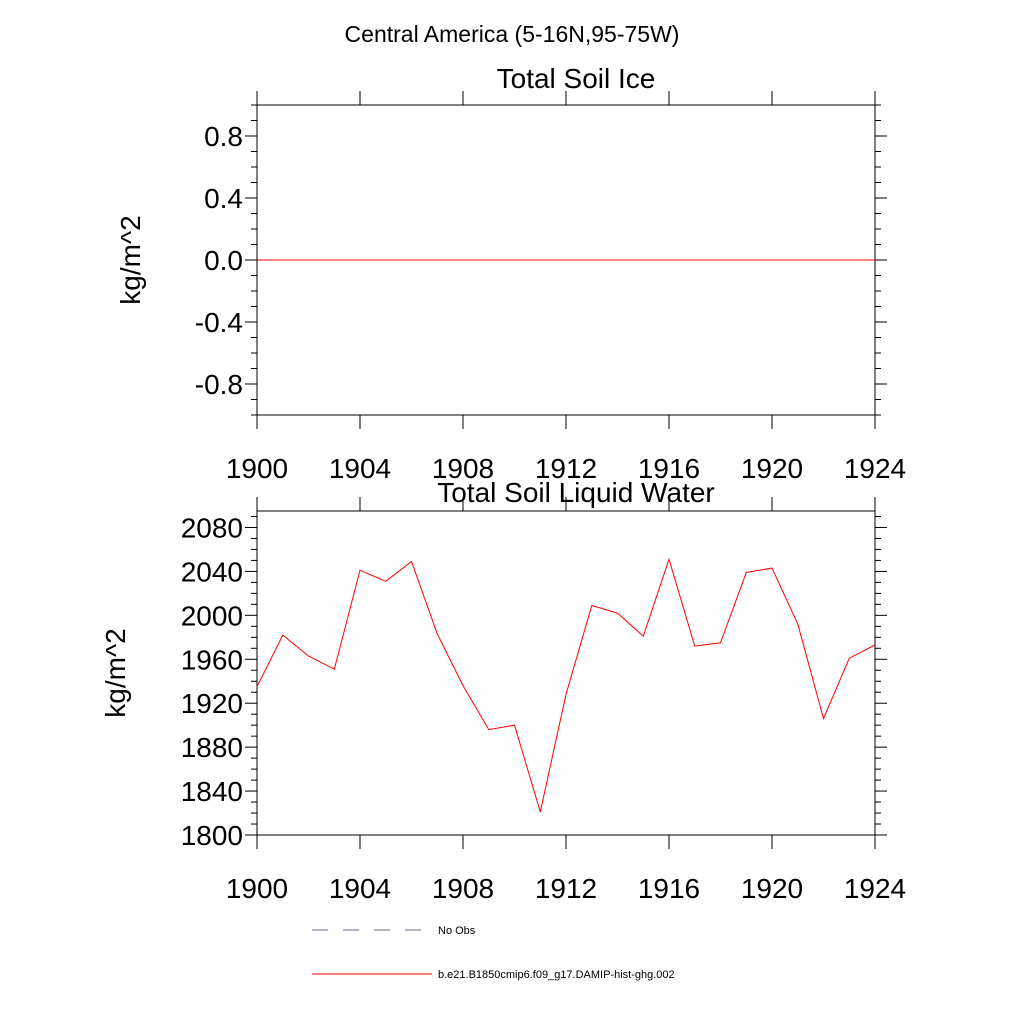  I want to click on y-tick-label: 0.8, so click(223, 136).